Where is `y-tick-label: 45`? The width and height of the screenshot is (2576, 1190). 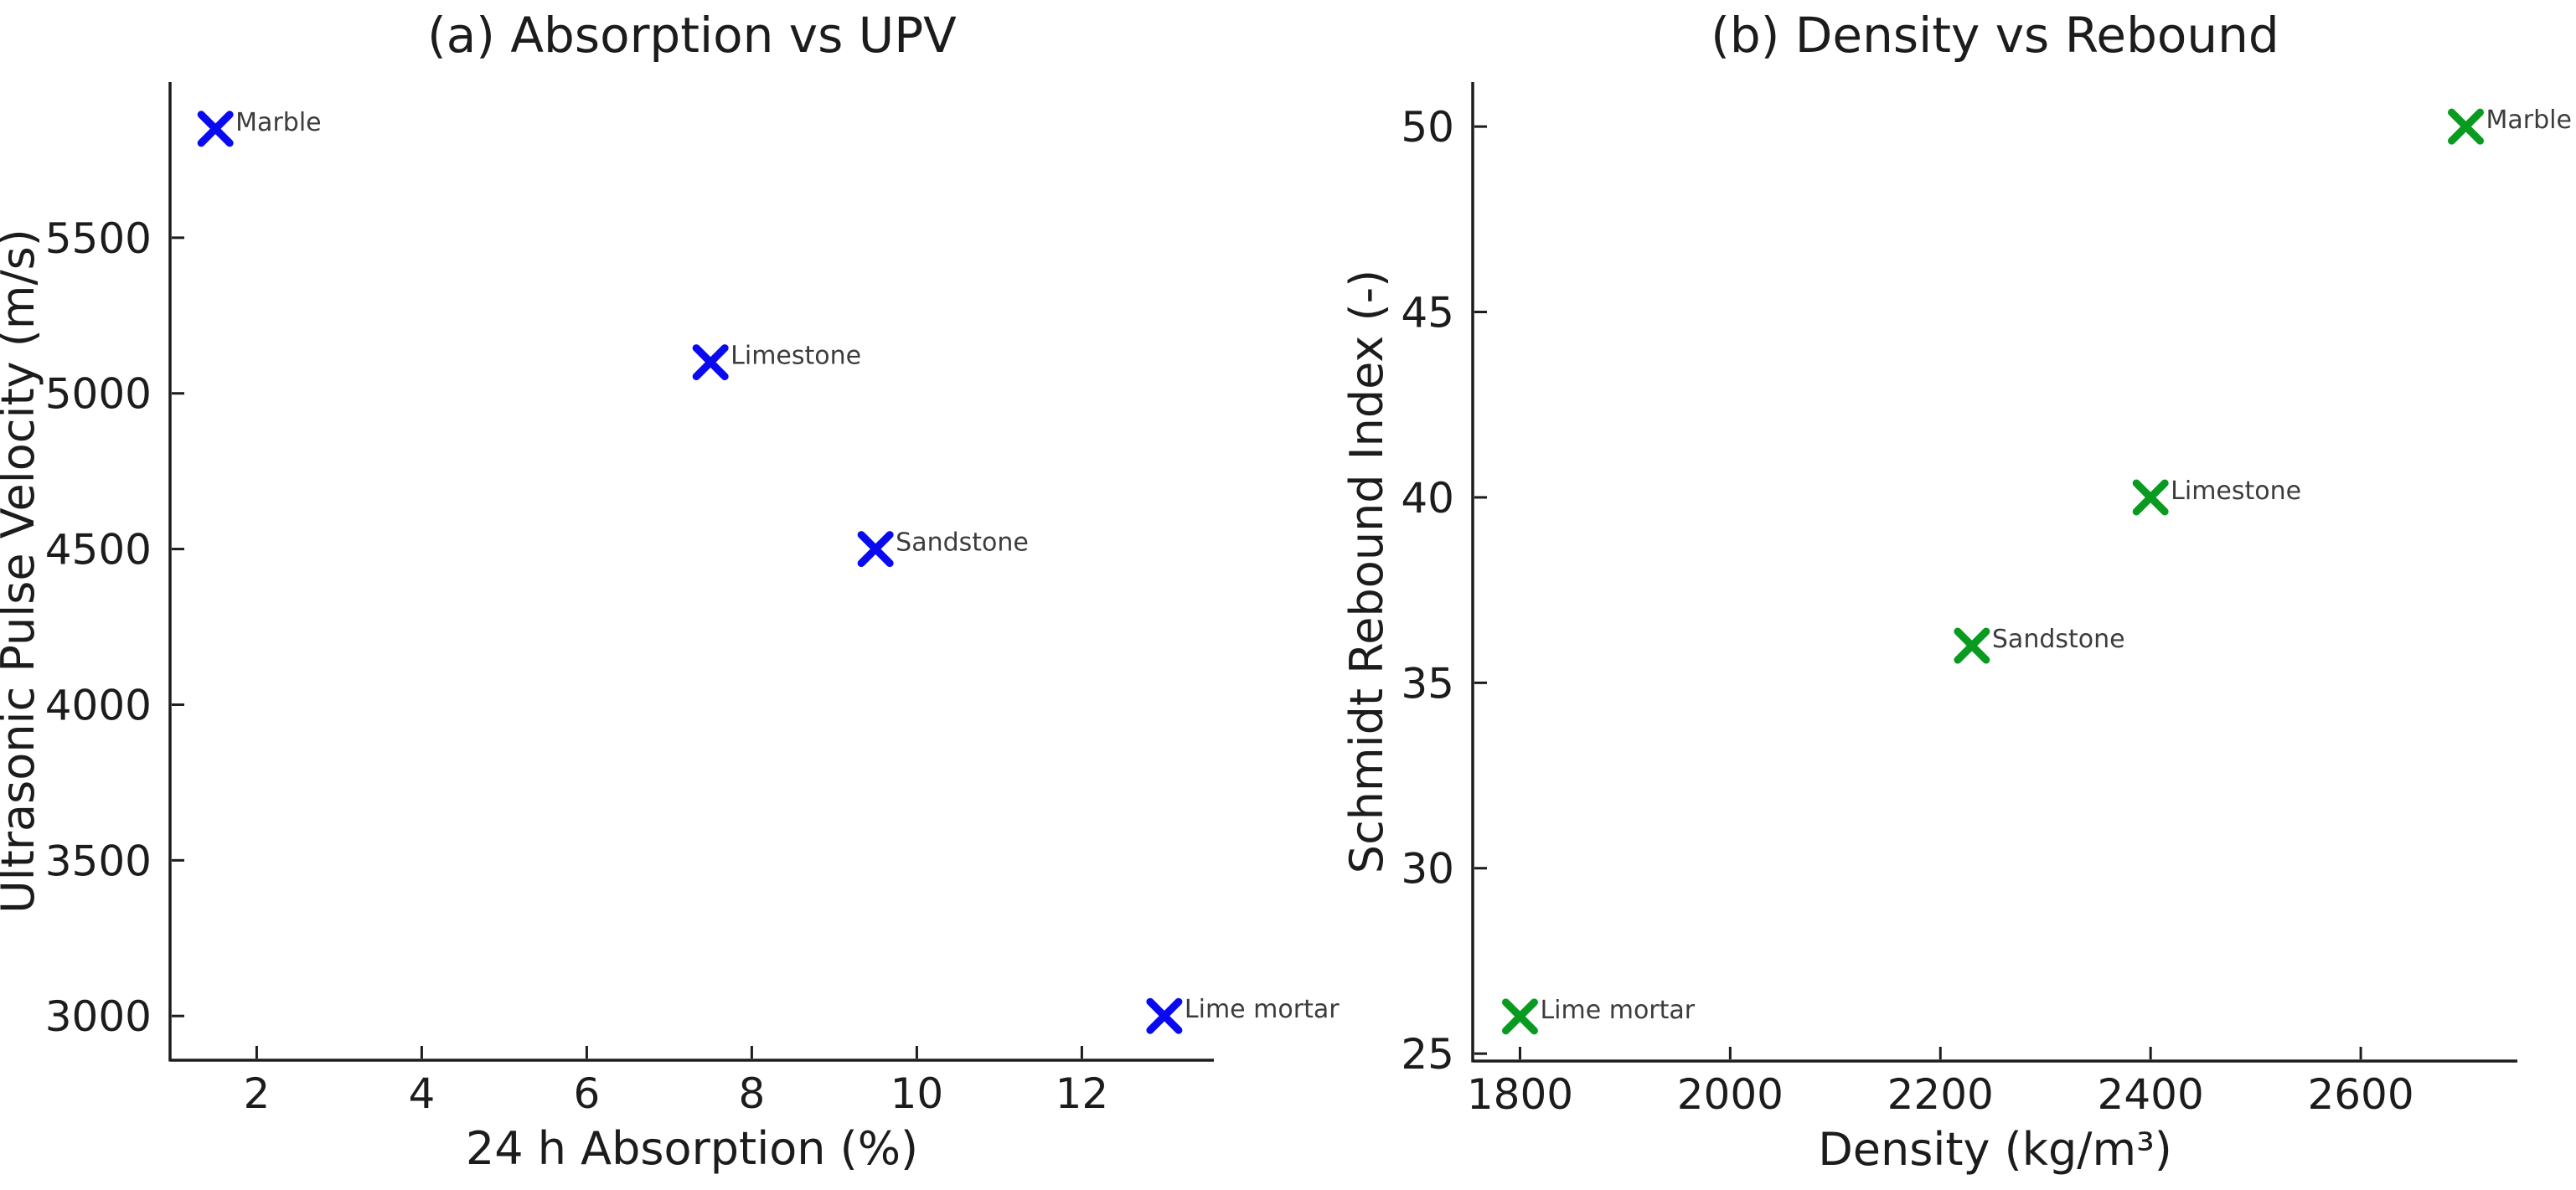 y-tick-label: 45 is located at coordinates (1427, 313).